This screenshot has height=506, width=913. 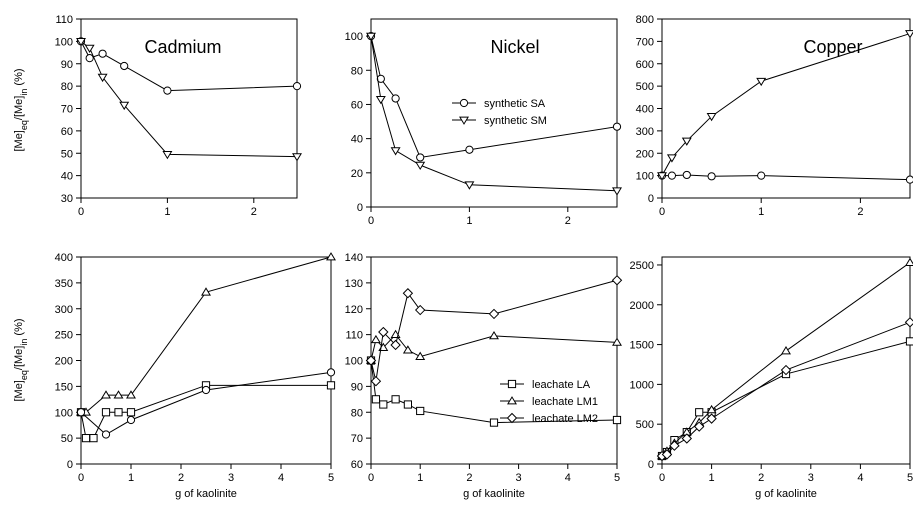 I want to click on x-tick-label: 4, so click(x=860, y=478).